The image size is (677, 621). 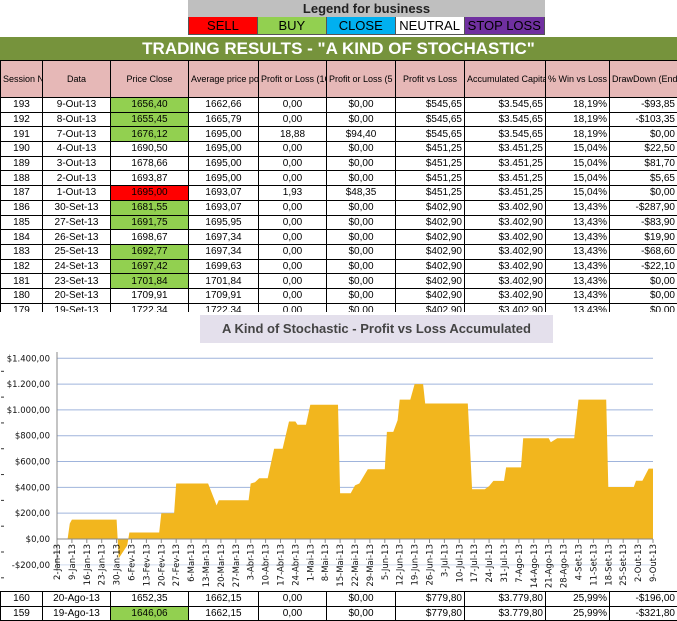 I want to click on x-tick-label: 13-Mar-13, so click(x=207, y=565).